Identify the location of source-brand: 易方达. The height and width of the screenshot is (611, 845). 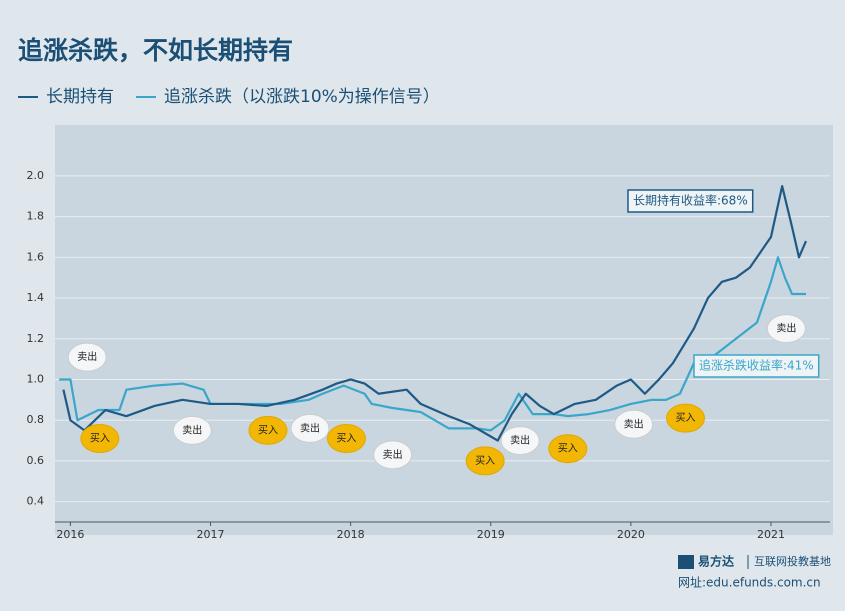
(716, 561).